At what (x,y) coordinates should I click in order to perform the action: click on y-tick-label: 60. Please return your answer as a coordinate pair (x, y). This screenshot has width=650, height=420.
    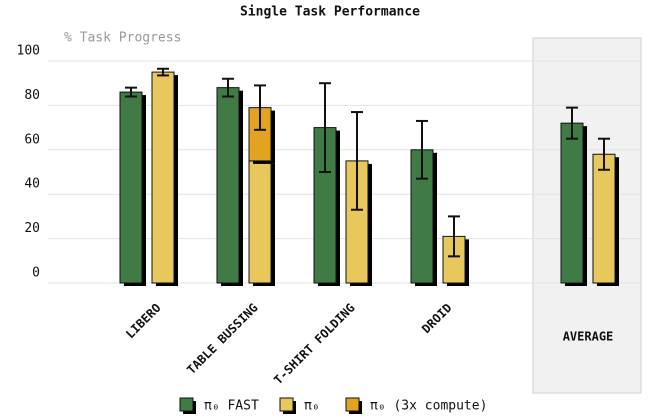
    Looking at the image, I should click on (32, 139).